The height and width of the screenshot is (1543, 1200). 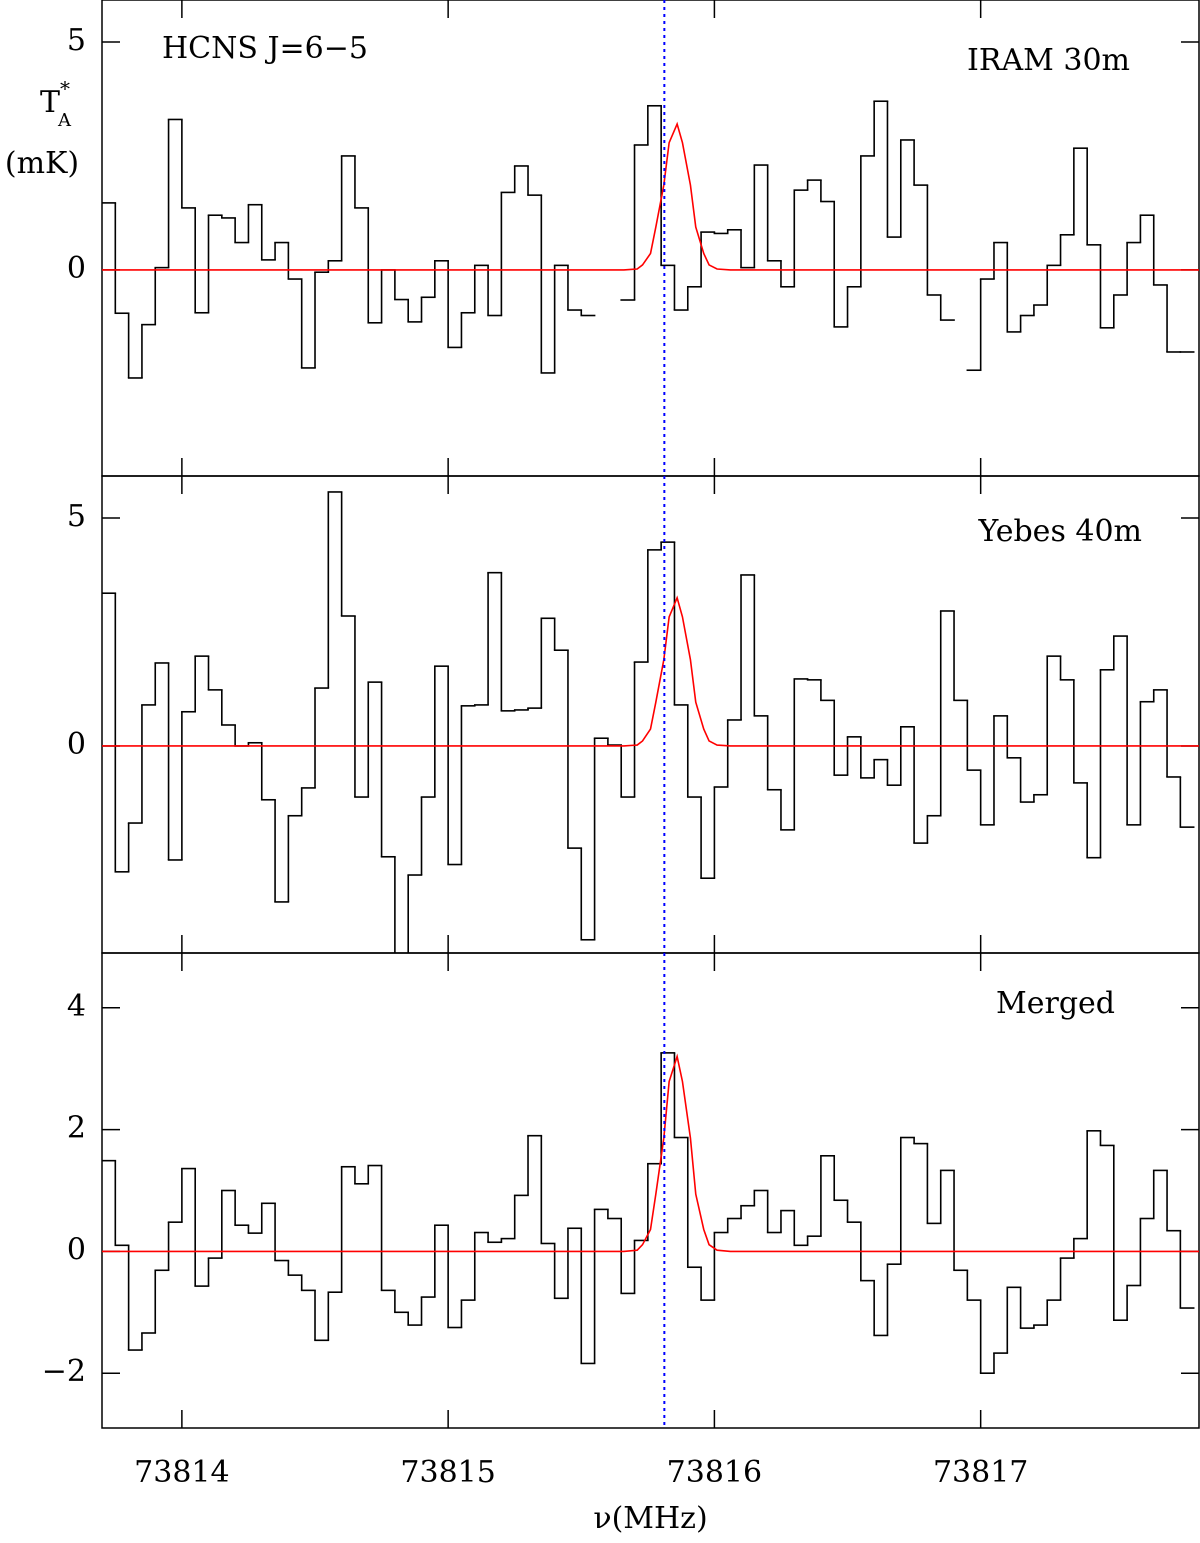 What do you see at coordinates (1060, 531) in the screenshot?
I see `panel-label: Yebes 40m` at bounding box center [1060, 531].